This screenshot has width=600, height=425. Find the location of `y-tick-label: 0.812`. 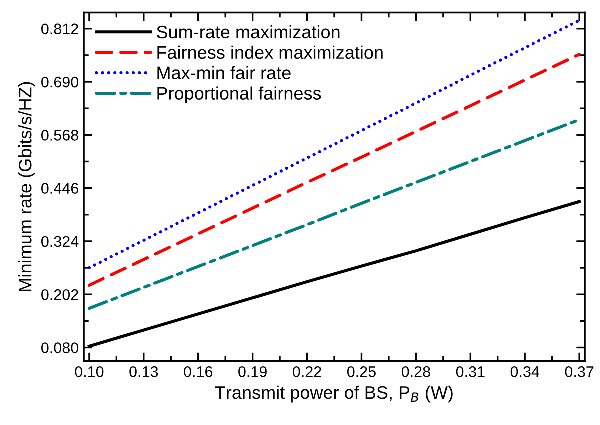

y-tick-label: 0.812 is located at coordinates (60, 29).